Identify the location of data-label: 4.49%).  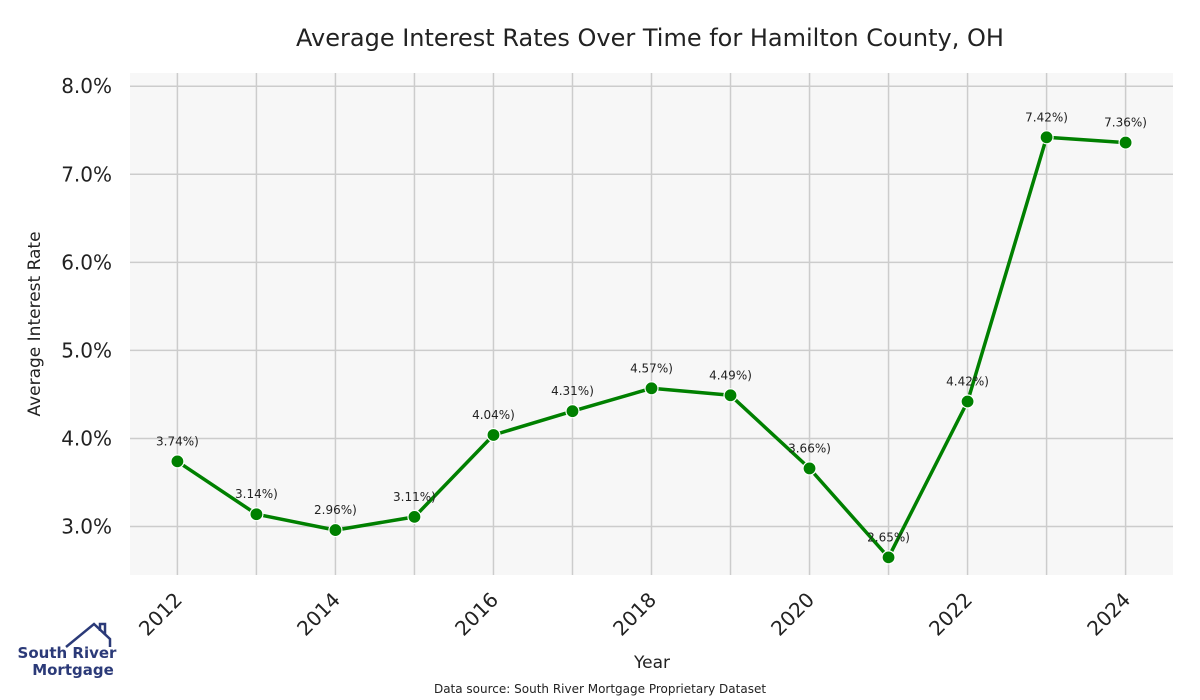
(730, 375).